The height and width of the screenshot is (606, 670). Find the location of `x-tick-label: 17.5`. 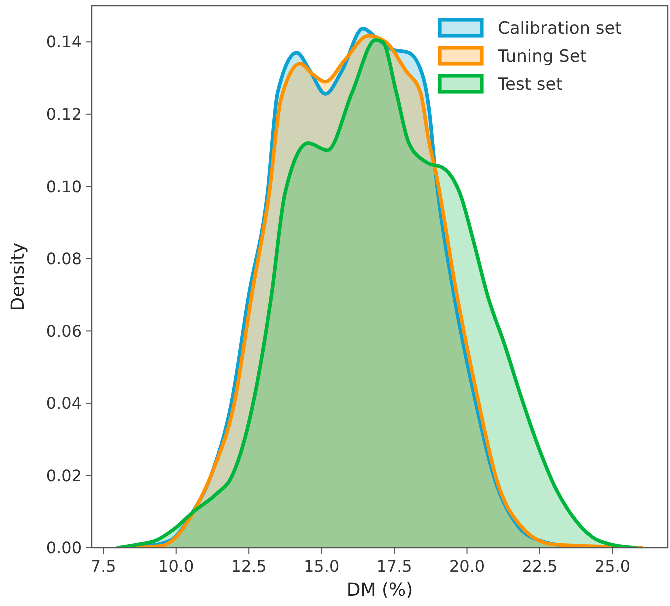

x-tick-label: 17.5 is located at coordinates (394, 566).